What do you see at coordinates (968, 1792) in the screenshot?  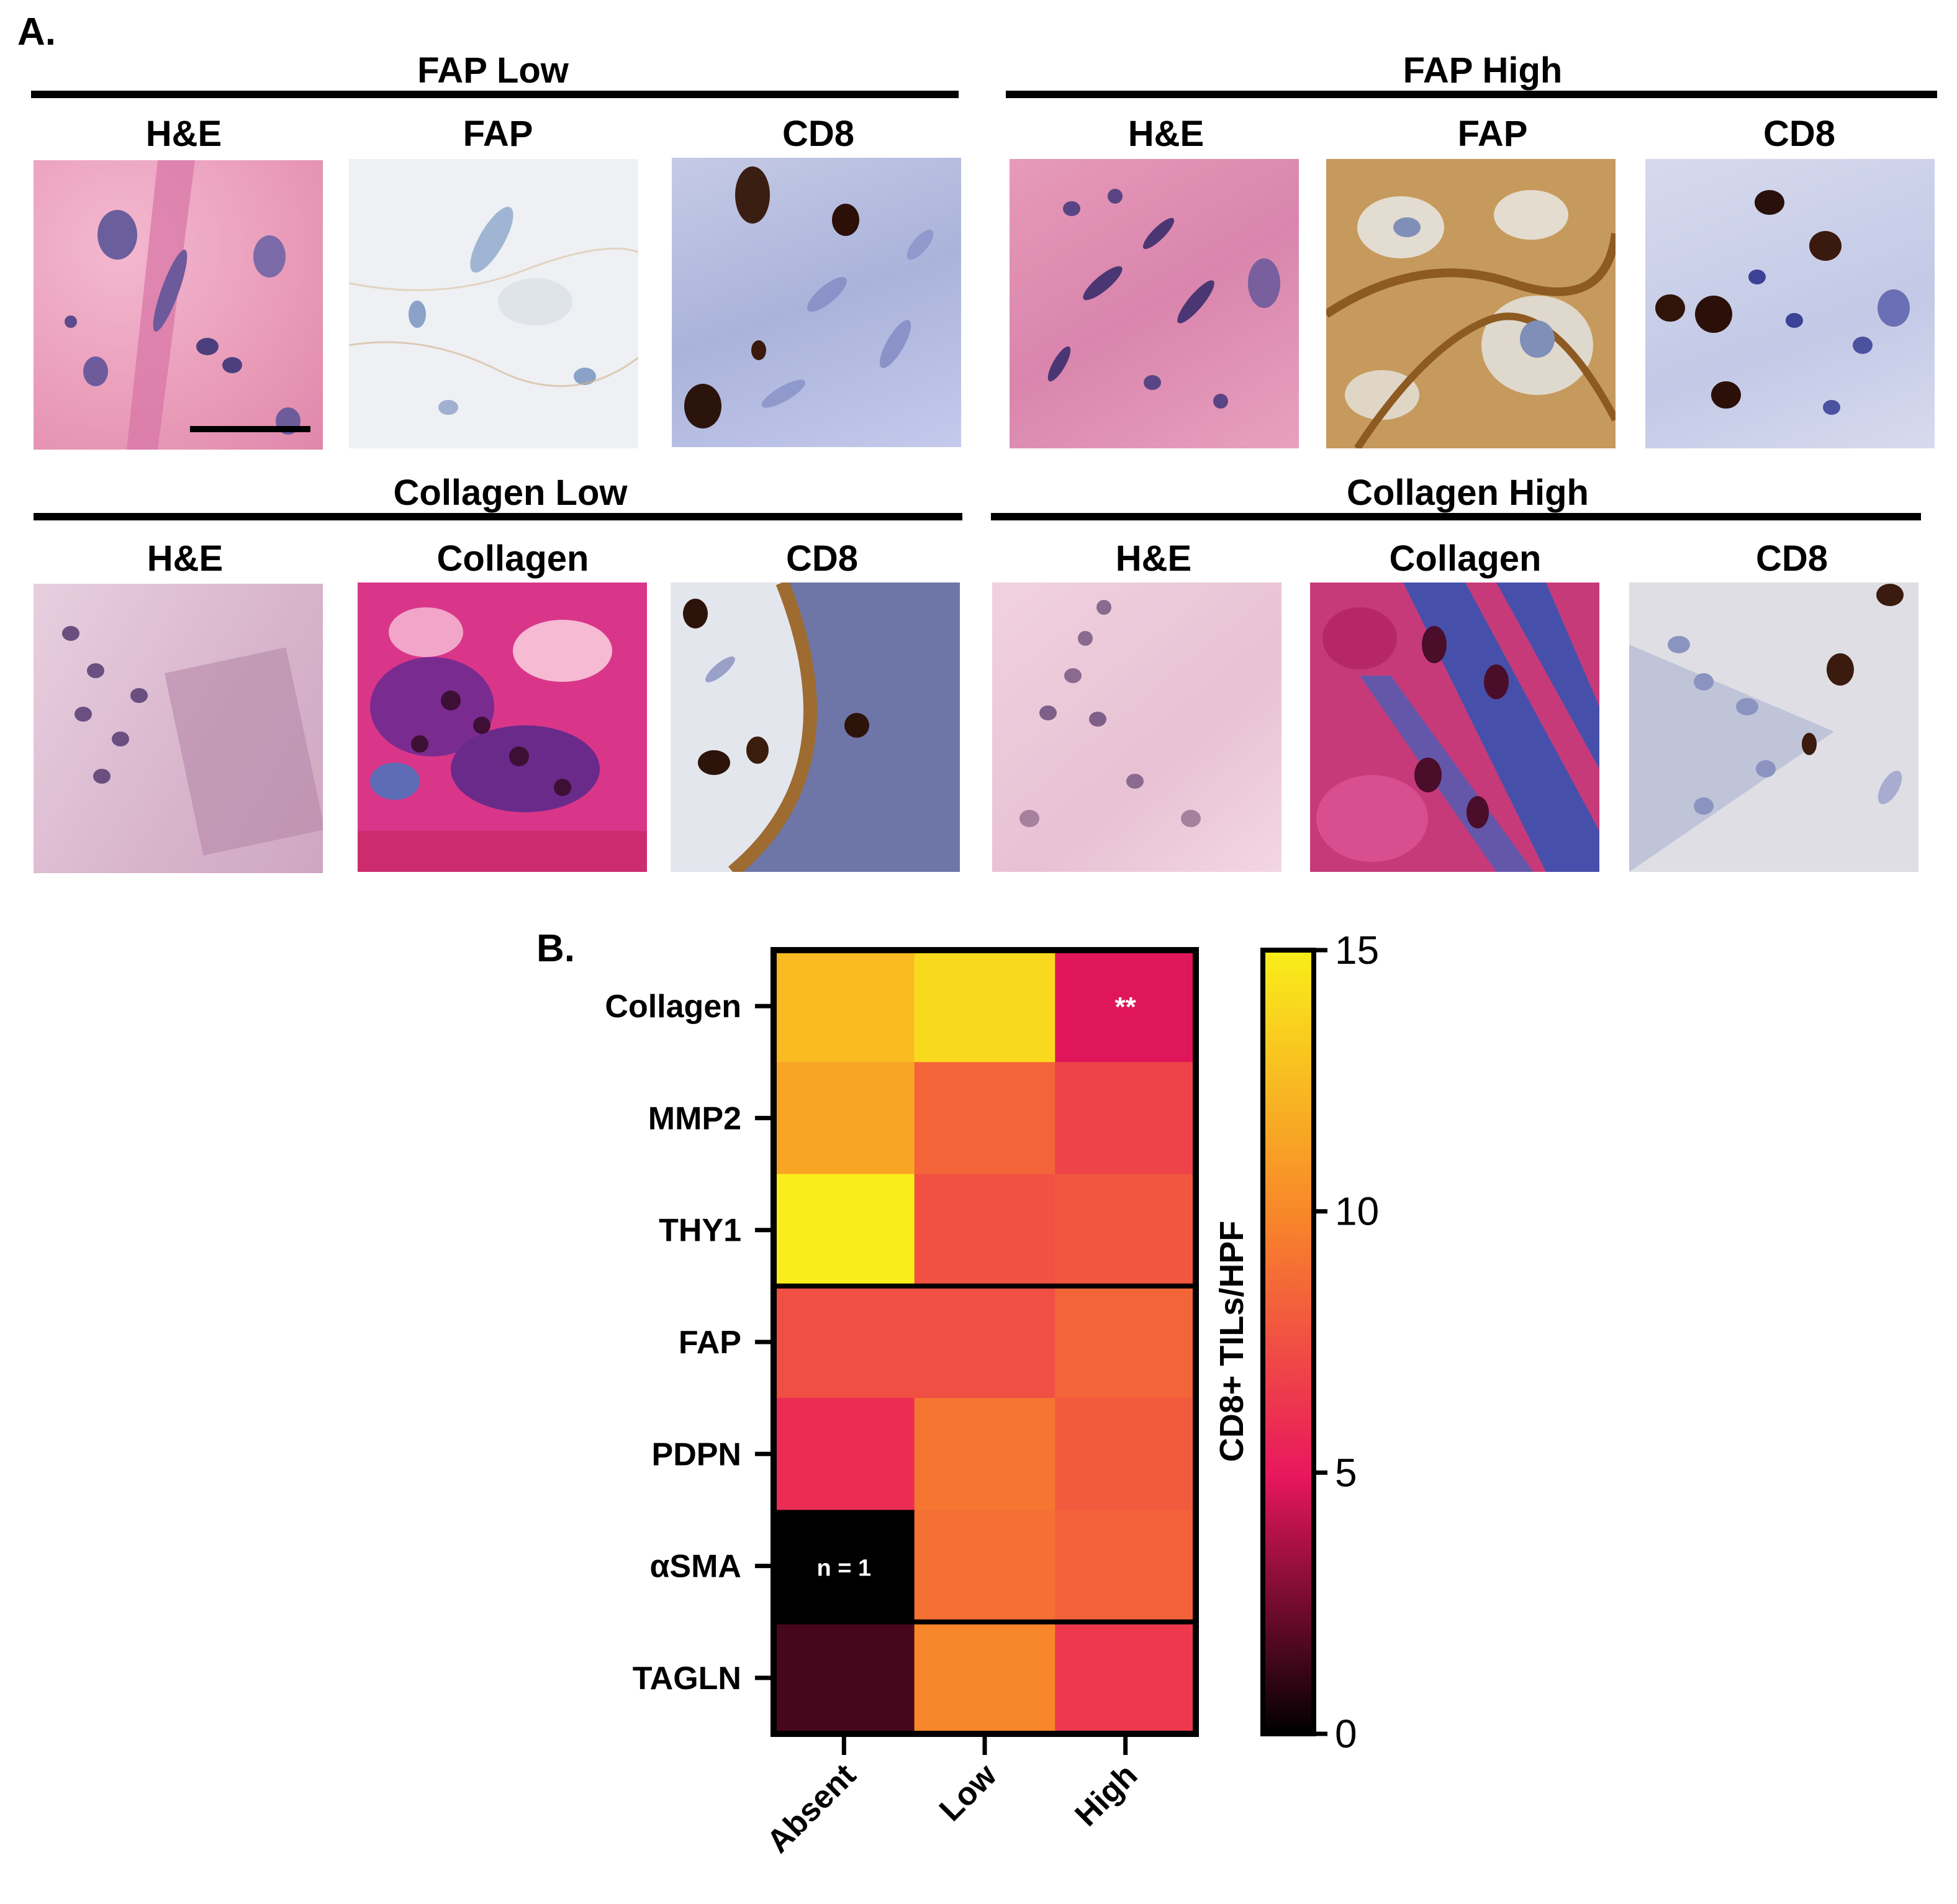 I see `x-tick-label: Low` at bounding box center [968, 1792].